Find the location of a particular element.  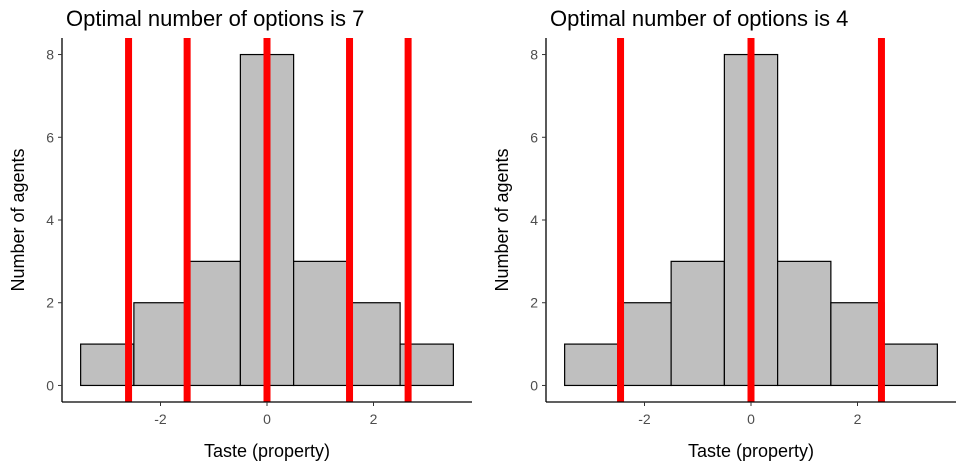

chart-title: Optimal number of options is 7 is located at coordinates (215, 18).